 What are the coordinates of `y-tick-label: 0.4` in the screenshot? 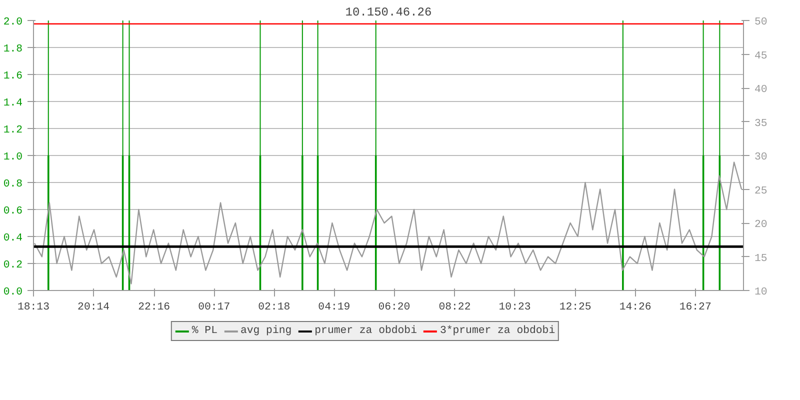 It's located at (13, 238).